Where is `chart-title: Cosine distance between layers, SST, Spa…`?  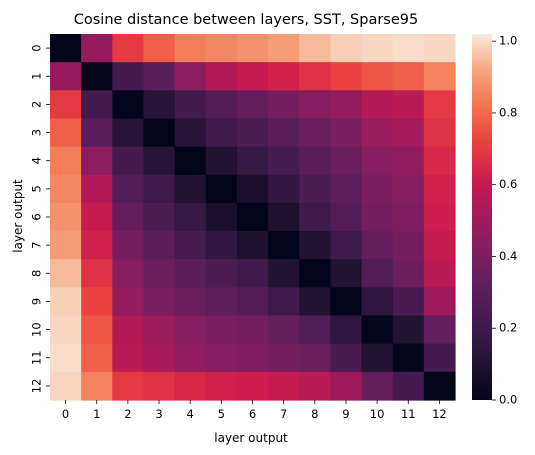 chart-title: Cosine distance between layers, SST, Spa… is located at coordinates (246, 20).